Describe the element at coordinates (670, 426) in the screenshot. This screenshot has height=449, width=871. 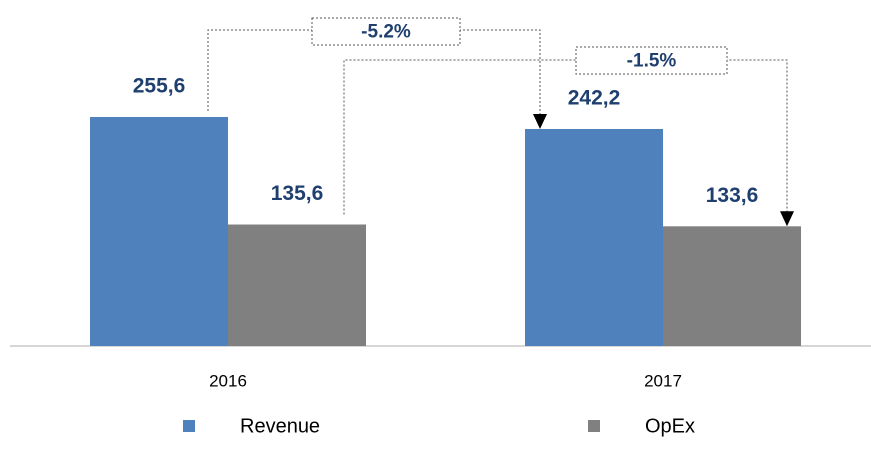
I see `legend-label: OpEx` at that location.